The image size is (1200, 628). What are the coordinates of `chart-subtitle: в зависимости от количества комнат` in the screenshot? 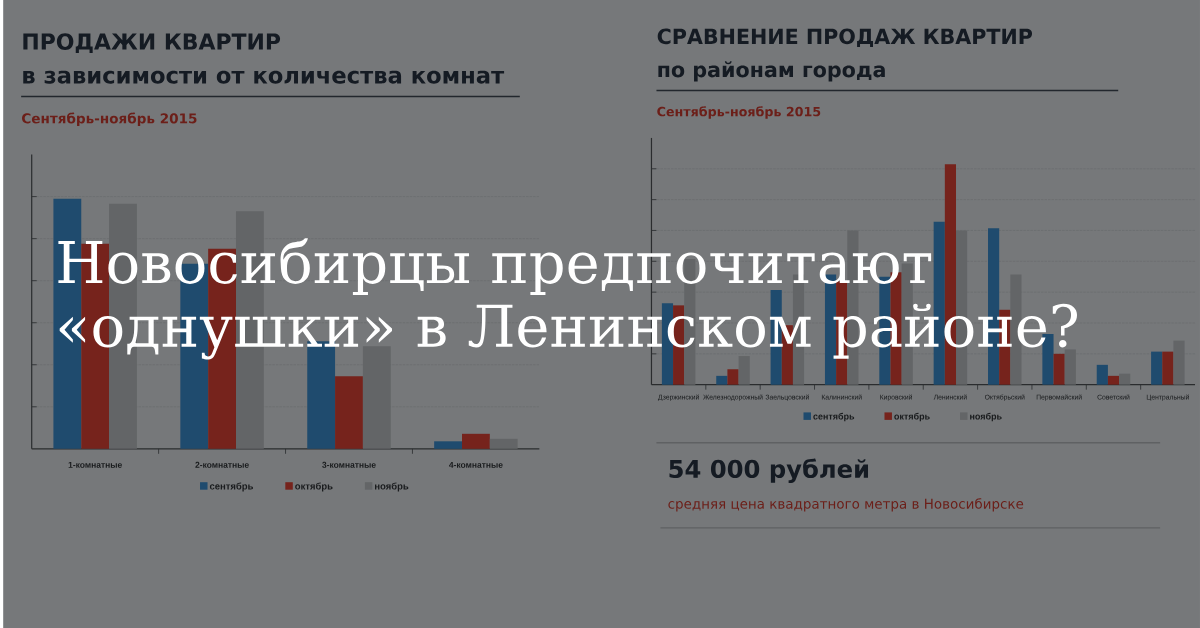 It's located at (264, 77).